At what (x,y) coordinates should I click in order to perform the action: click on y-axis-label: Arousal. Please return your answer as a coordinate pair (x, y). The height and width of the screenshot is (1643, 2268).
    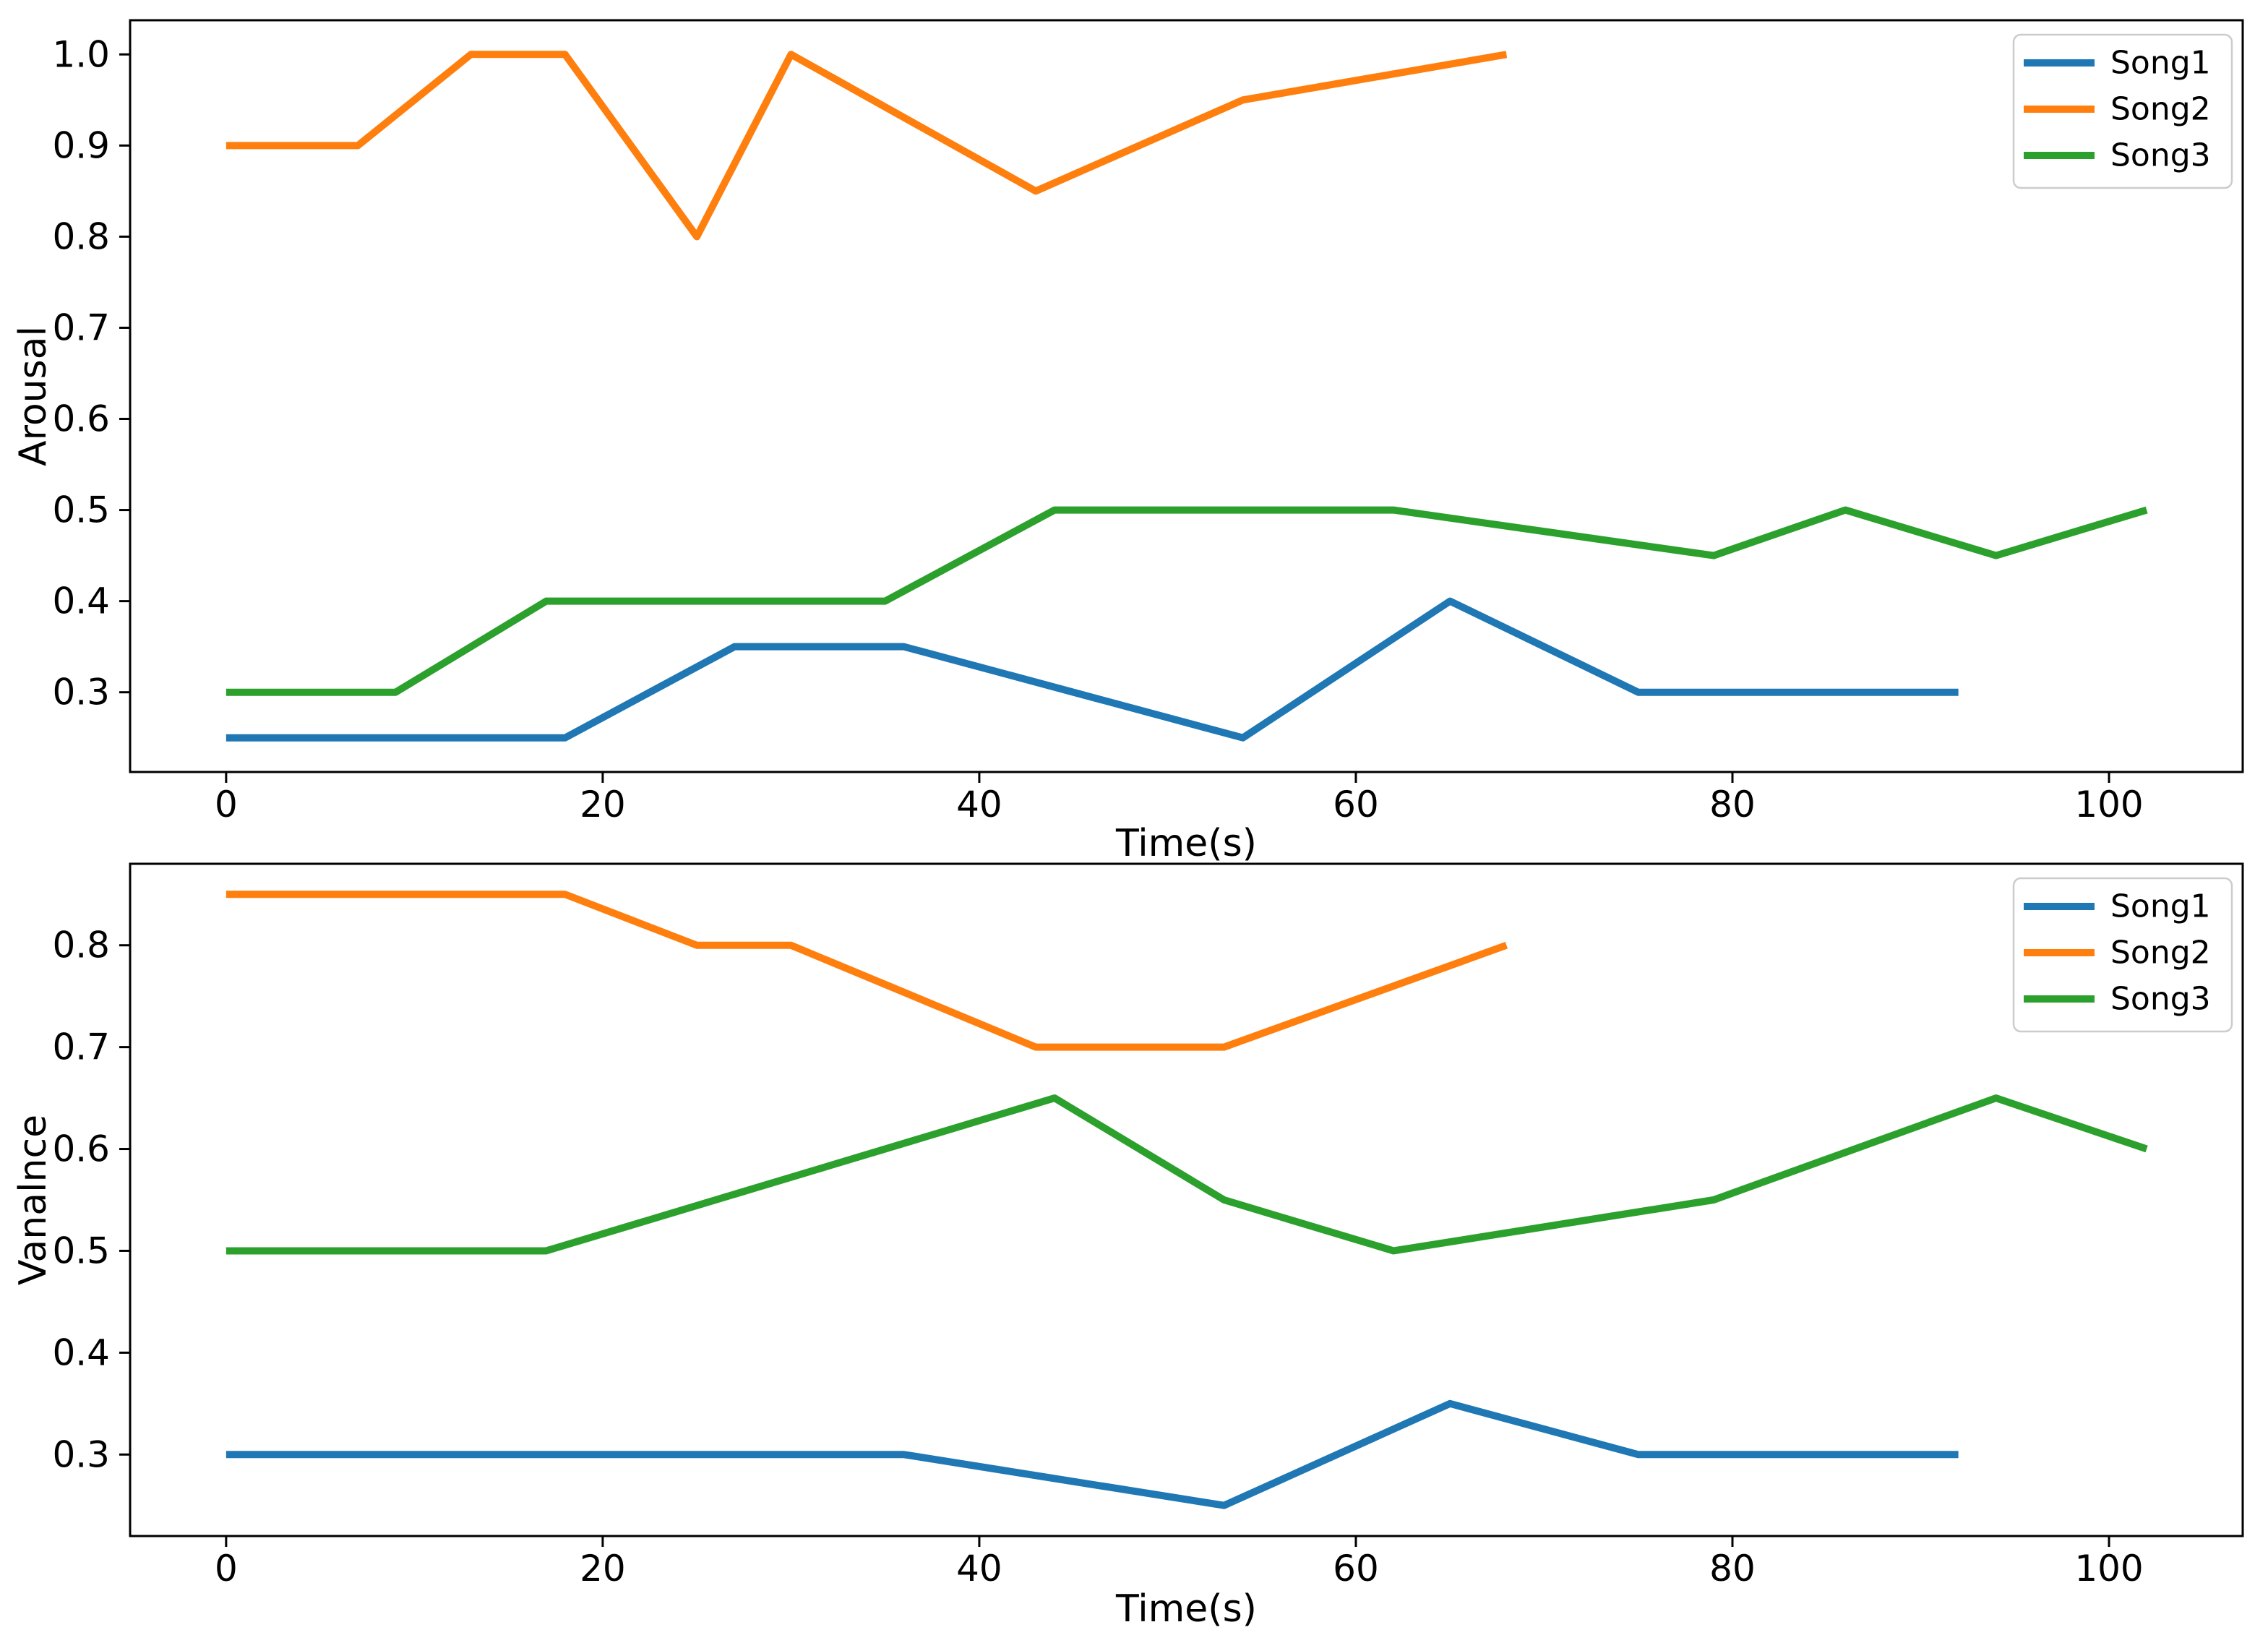
    Looking at the image, I should click on (33, 396).